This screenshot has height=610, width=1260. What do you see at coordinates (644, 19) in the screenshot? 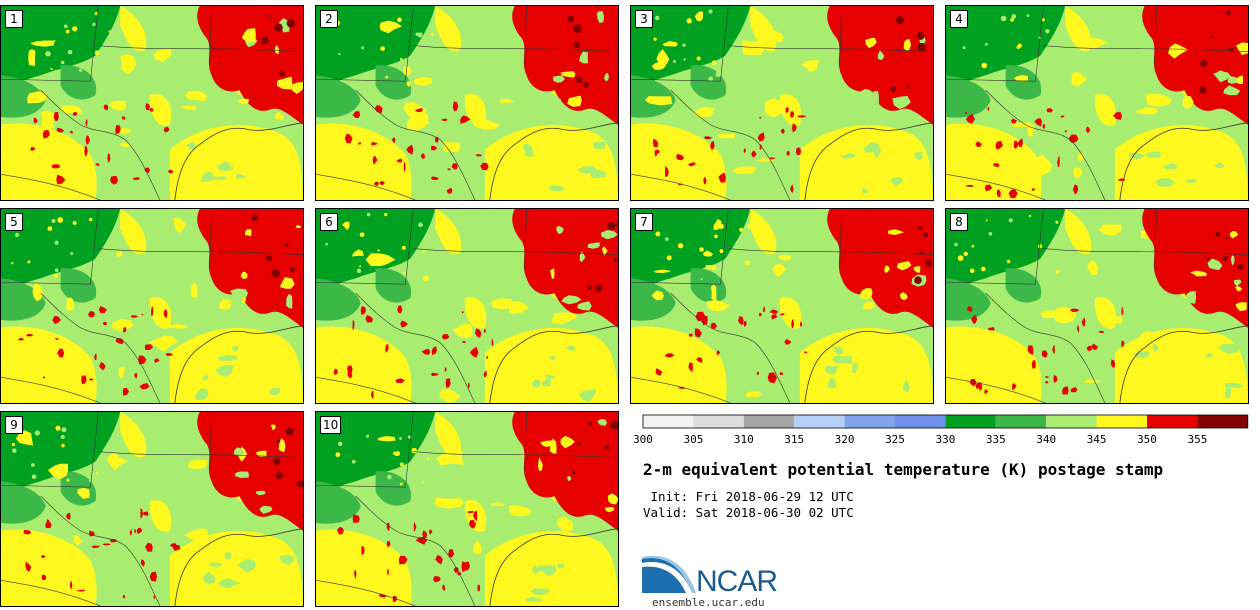
I see `member-number-label: 3` at bounding box center [644, 19].